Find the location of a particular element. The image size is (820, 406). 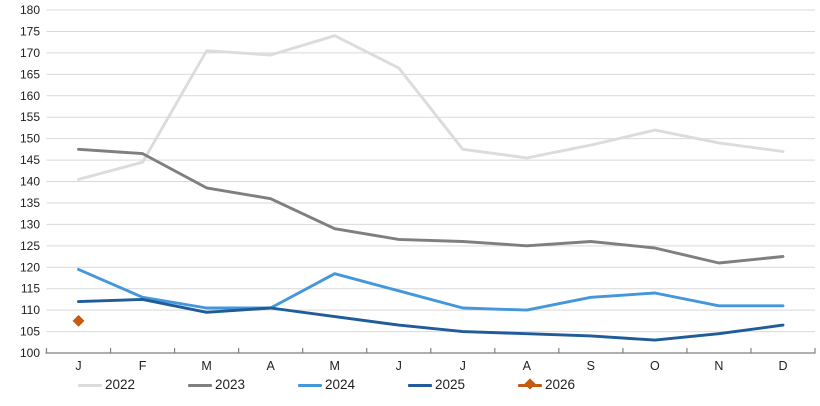

legend-item-2026: 2026 is located at coordinates (546, 385).